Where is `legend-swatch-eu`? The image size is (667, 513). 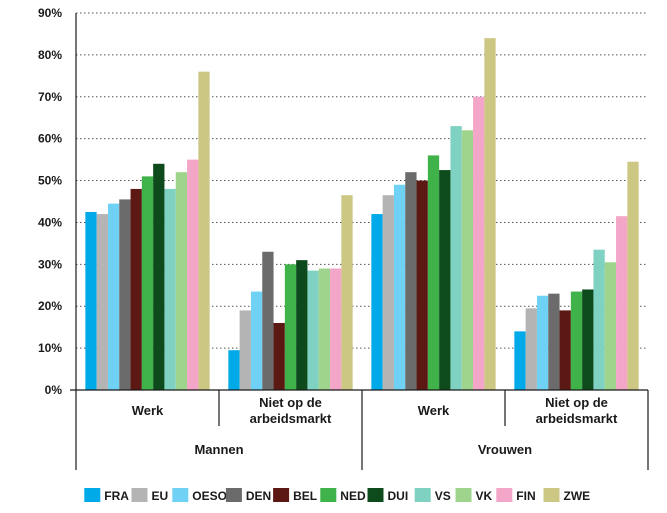 legend-swatch-eu is located at coordinates (139, 495).